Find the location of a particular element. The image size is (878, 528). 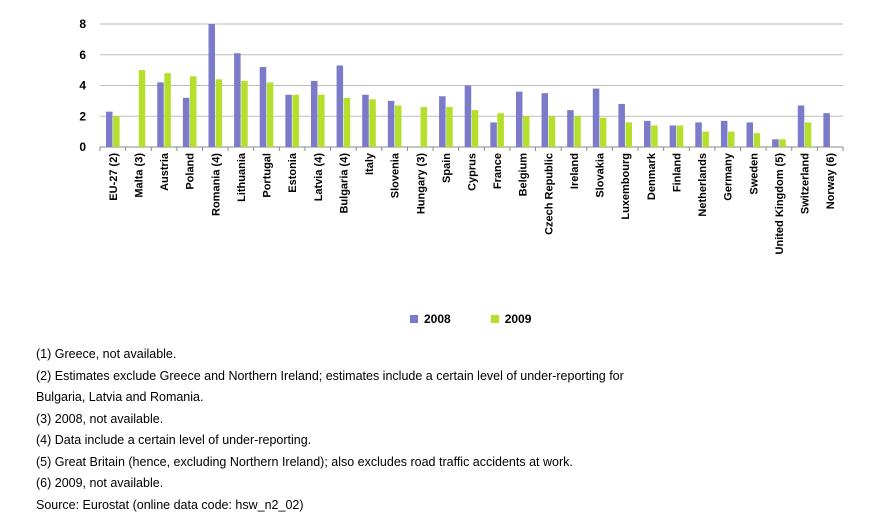

x-tick-label: Malta (3) is located at coordinates (139, 175).